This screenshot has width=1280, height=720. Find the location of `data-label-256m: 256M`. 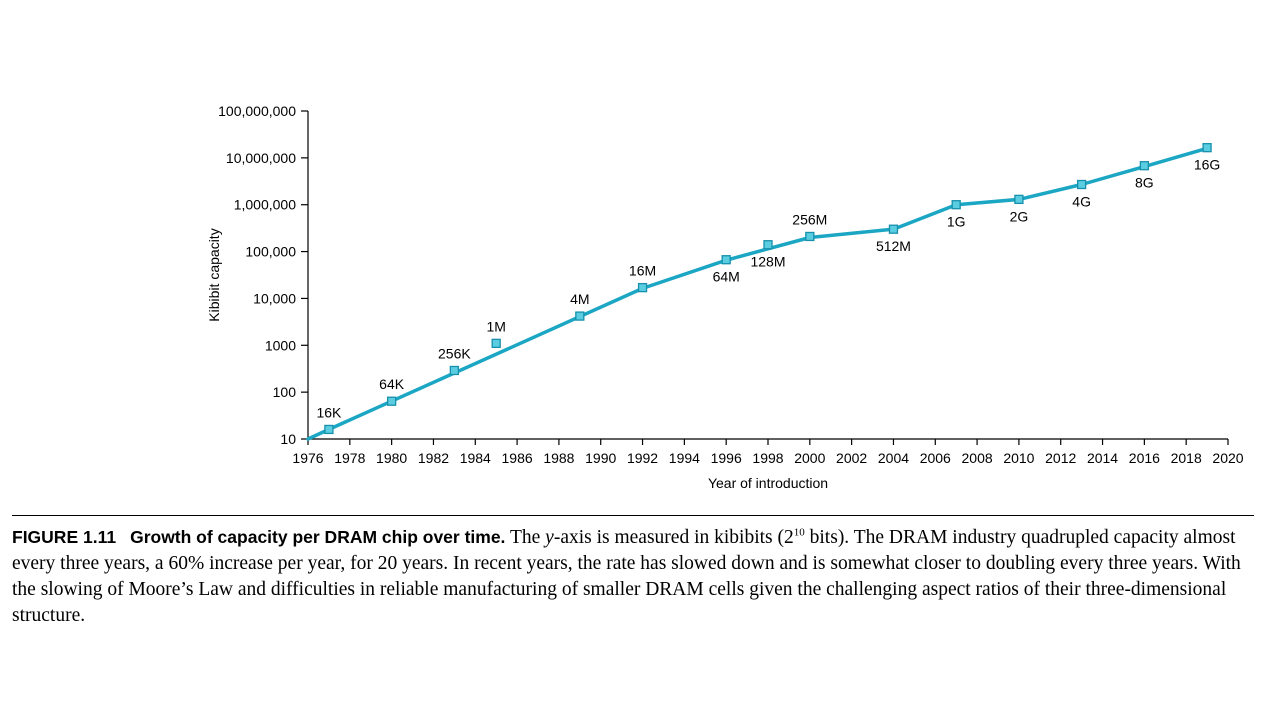

data-label-256m: 256M is located at coordinates (809, 219).